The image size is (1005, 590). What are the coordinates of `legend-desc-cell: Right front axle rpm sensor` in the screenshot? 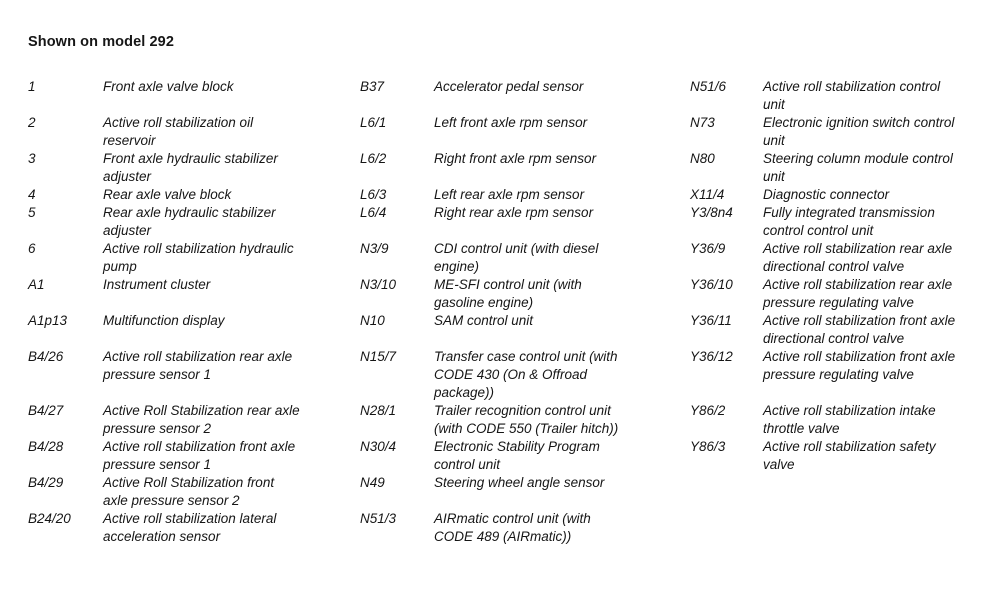 It's located at (515, 158).